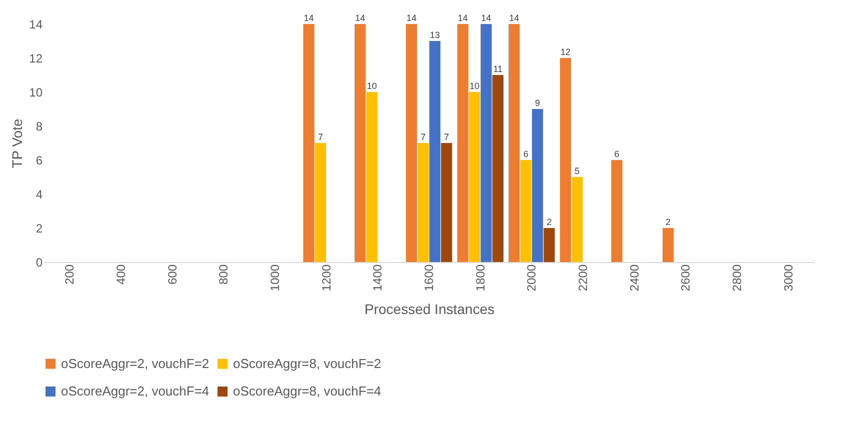 The image size is (855, 423). I want to click on legend-label: oScoreAggr=8, vouchF=2, so click(307, 363).